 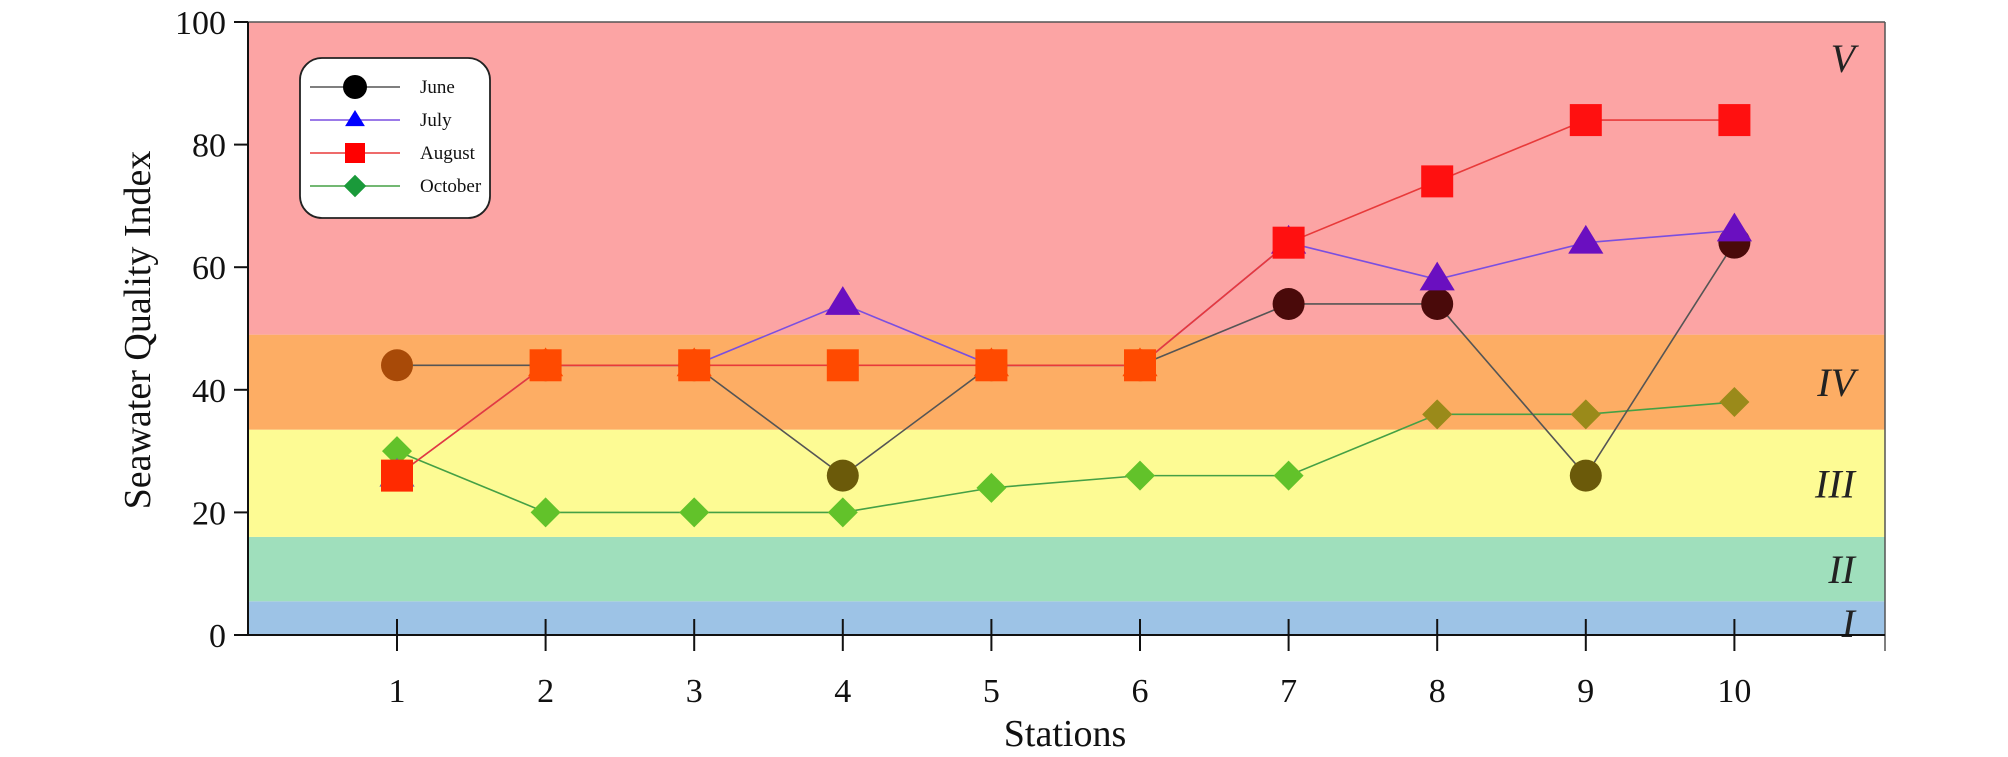 I want to click on x-tick-label: 4, so click(x=842, y=691).